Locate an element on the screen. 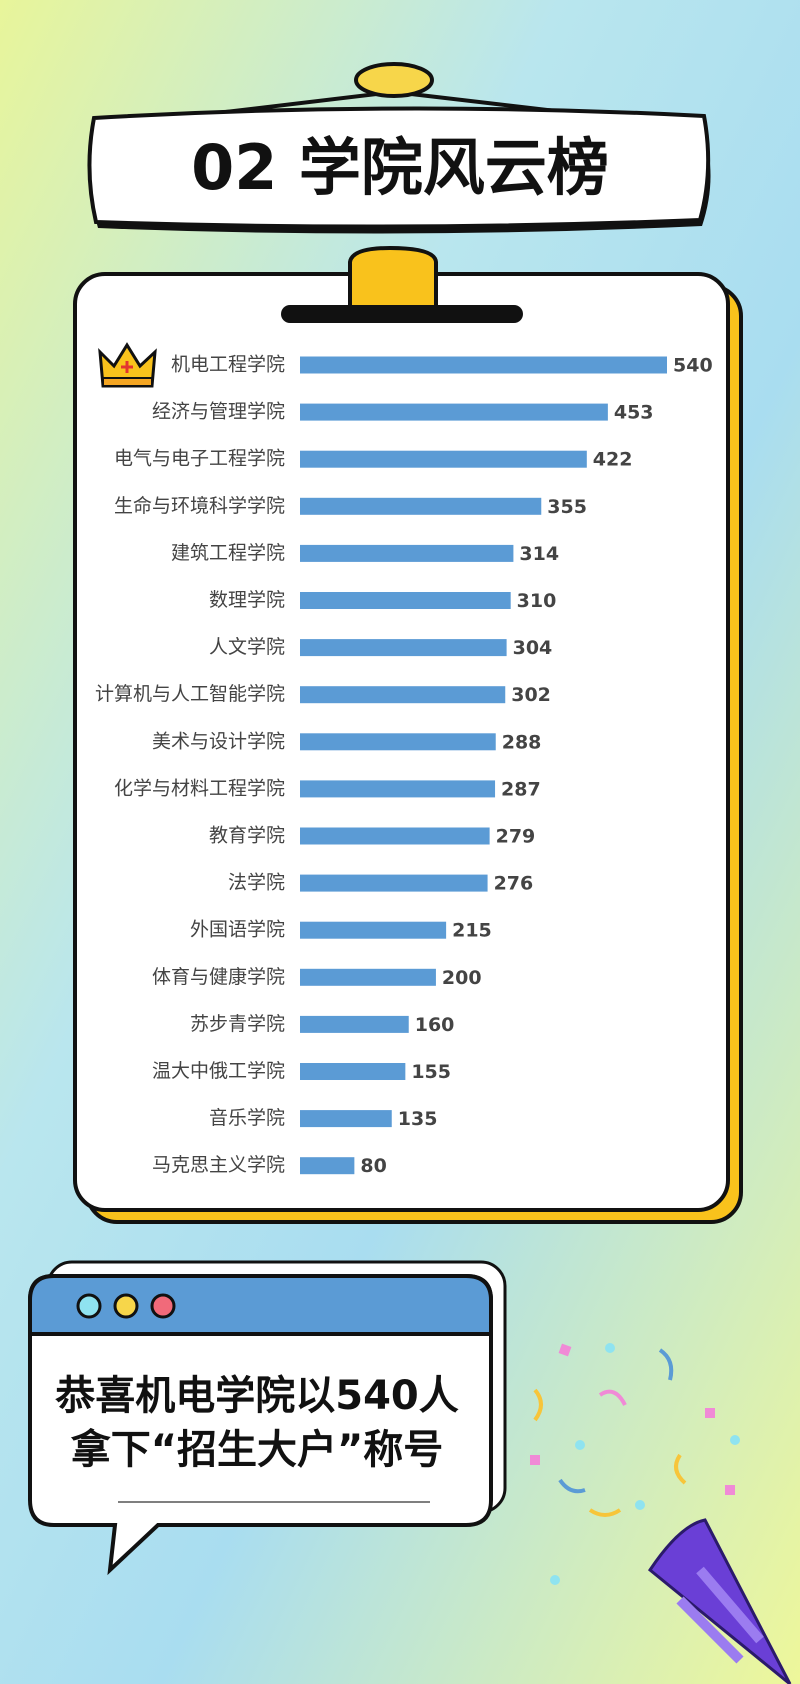 The image size is (800, 1684). page-title: 02 学院风云榜 is located at coordinates (400, 167).